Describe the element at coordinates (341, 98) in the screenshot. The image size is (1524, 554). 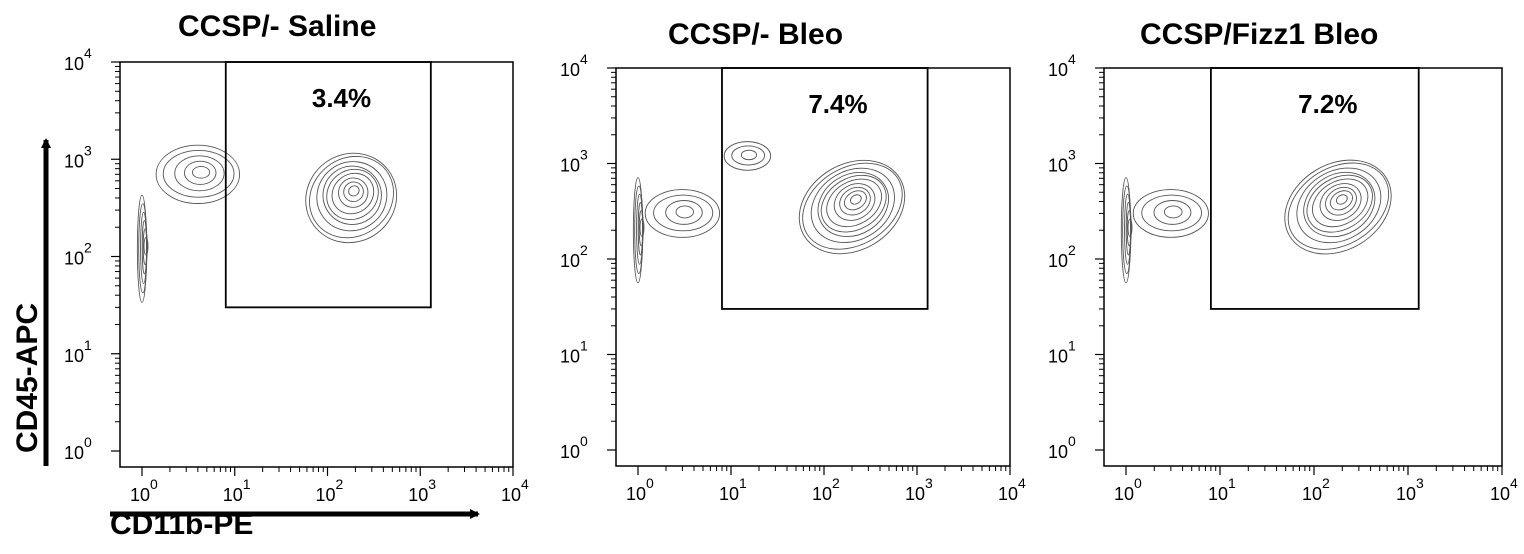
I see `gate-percentage: 3.4%` at that location.